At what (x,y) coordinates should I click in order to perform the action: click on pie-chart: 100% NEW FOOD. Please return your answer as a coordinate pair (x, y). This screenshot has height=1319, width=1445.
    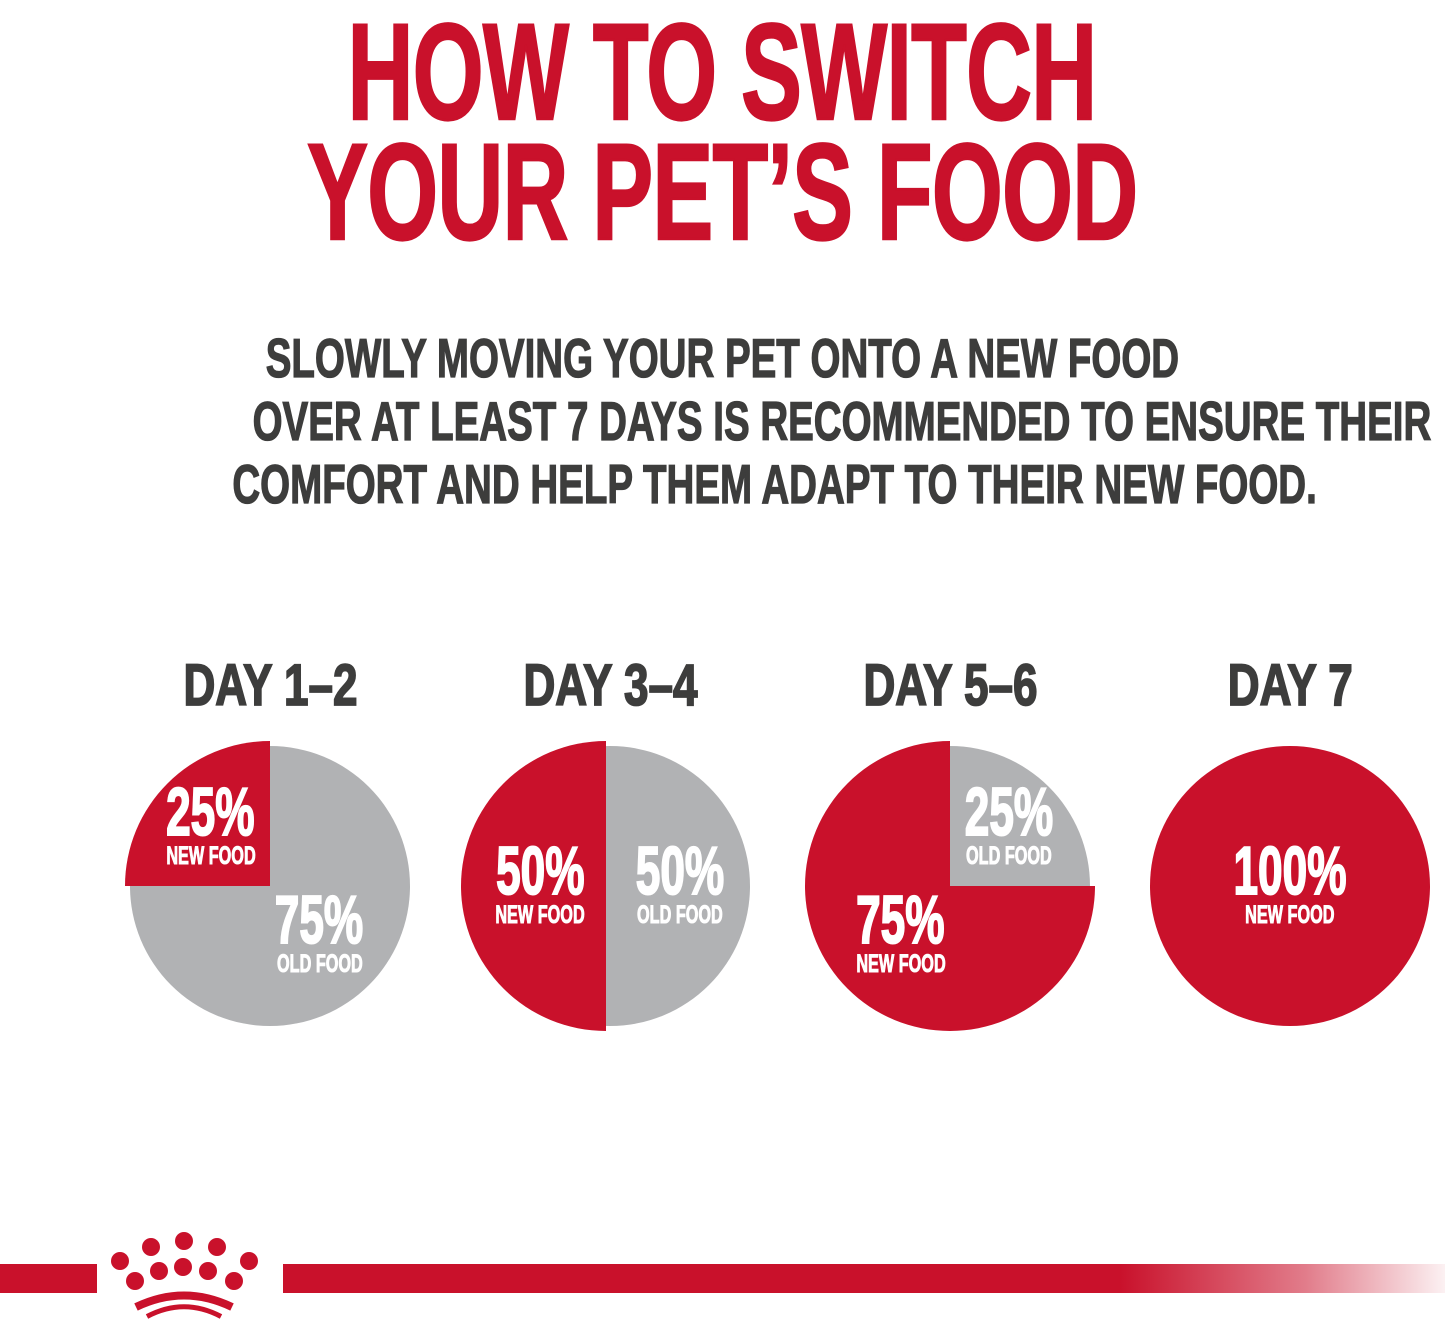
    Looking at the image, I should click on (1290, 886).